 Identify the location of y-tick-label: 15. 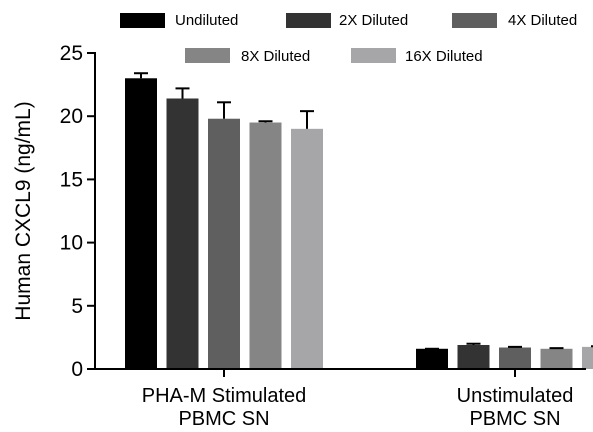
(71, 179).